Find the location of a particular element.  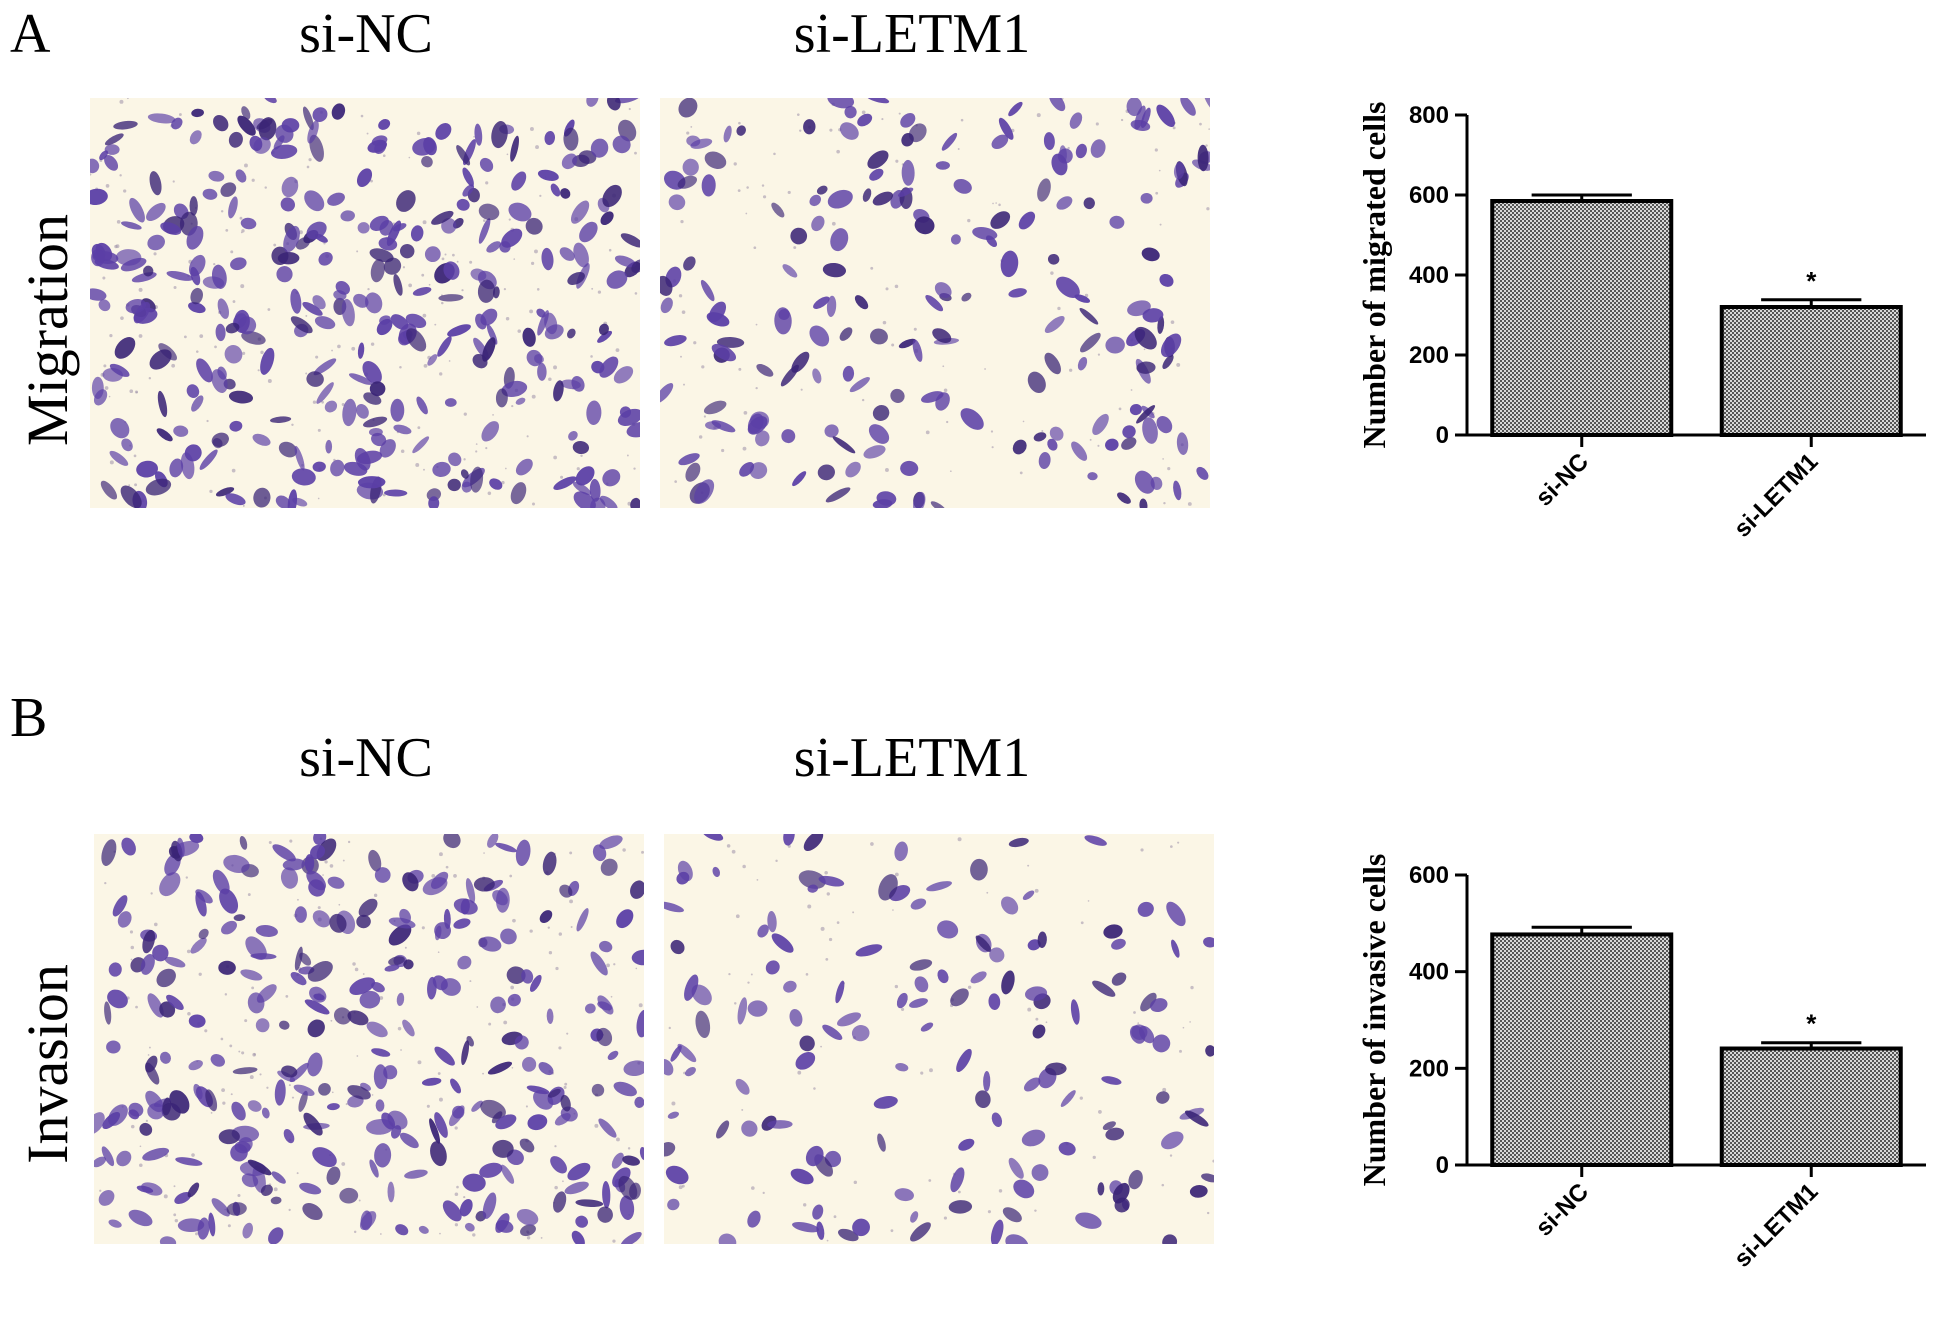

column-label-si-nc-b: si-NC is located at coordinates (366, 758).